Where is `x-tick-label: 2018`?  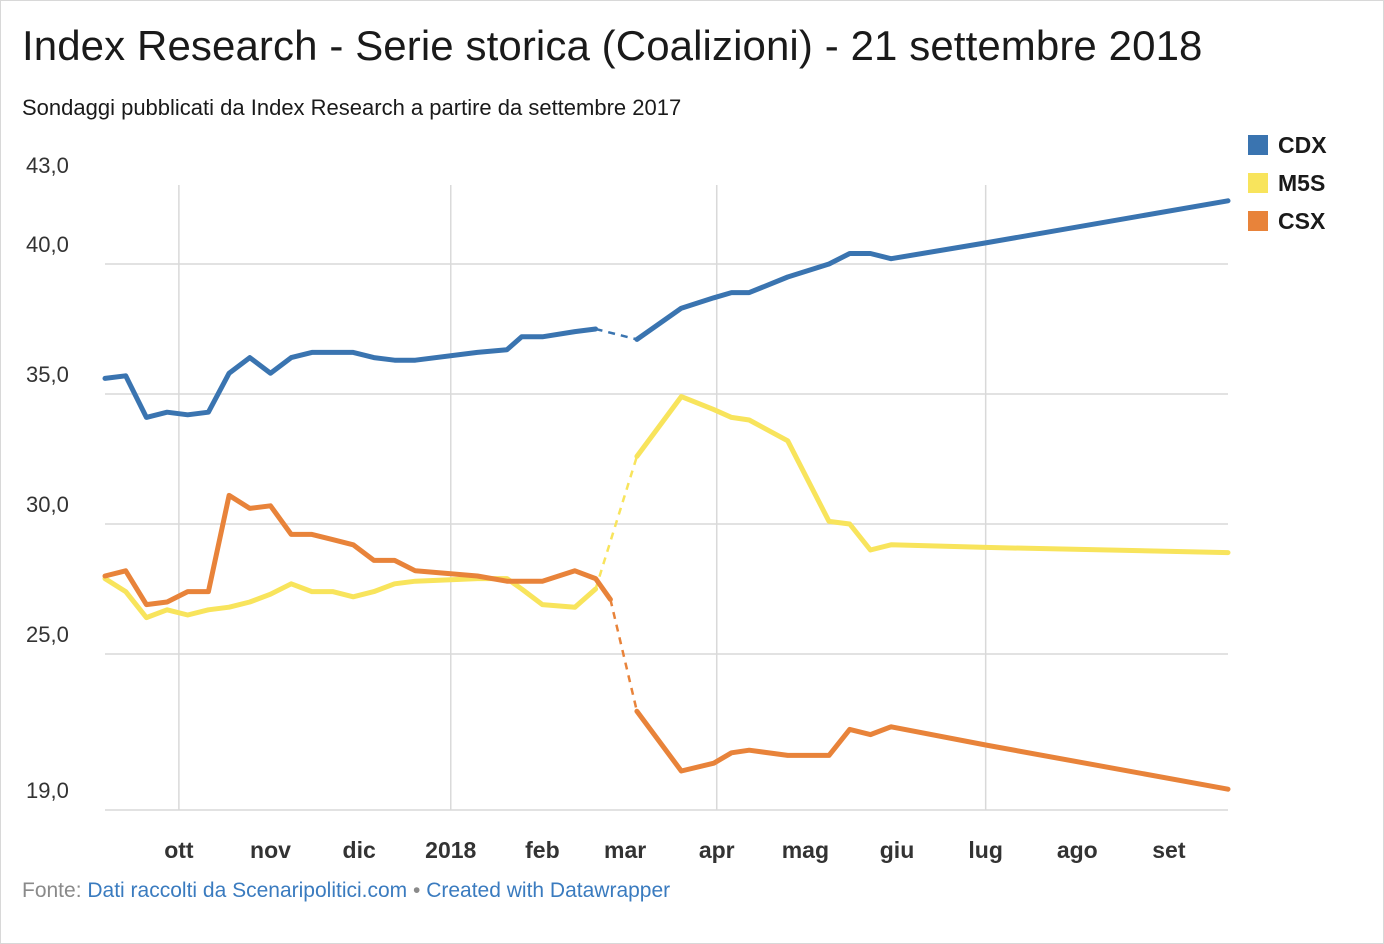 x-tick-label: 2018 is located at coordinates (450, 850).